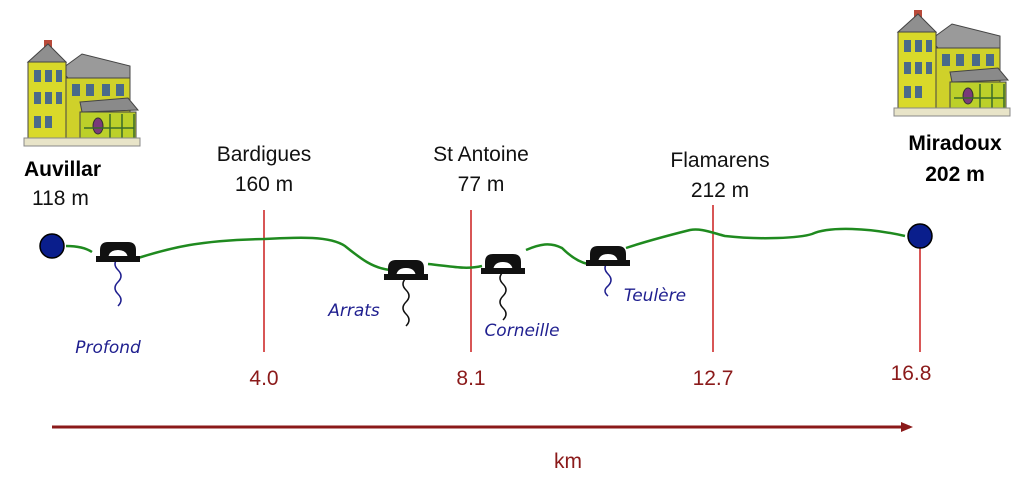 This screenshot has height=488, width=1024. Describe the element at coordinates (720, 190) in the screenshot. I see `waypoint-elevation-flamarens: 212 m` at that location.